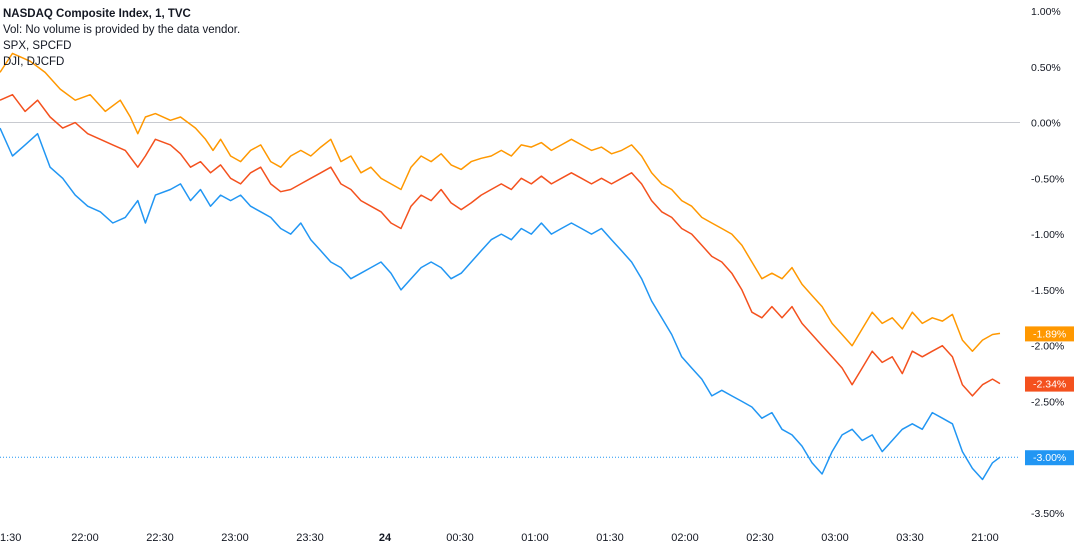  Describe the element at coordinates (10, 538) in the screenshot. I see `x-tick-label: 1:30` at that location.